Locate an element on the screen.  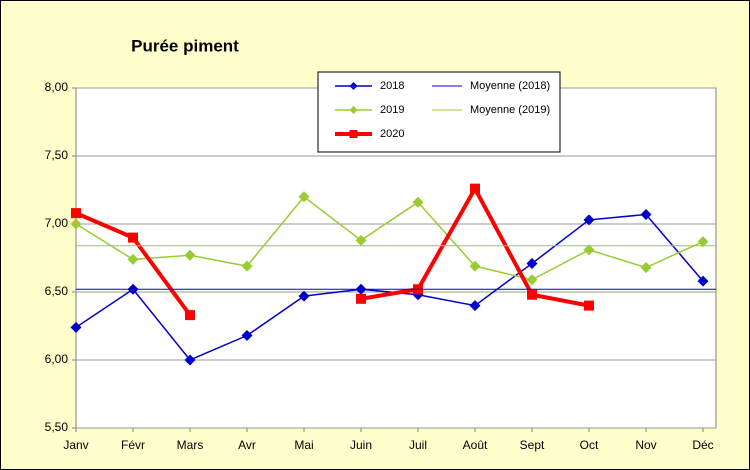
y-tick-label: 6,00 is located at coordinates (57, 359).